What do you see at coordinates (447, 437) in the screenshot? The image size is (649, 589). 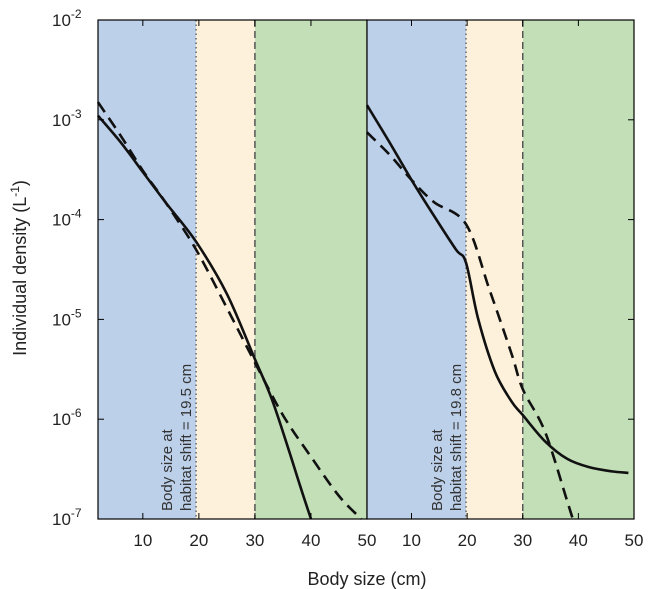 I see `right-annotation: Body size at habitat shift = 19.8 cm` at bounding box center [447, 437].